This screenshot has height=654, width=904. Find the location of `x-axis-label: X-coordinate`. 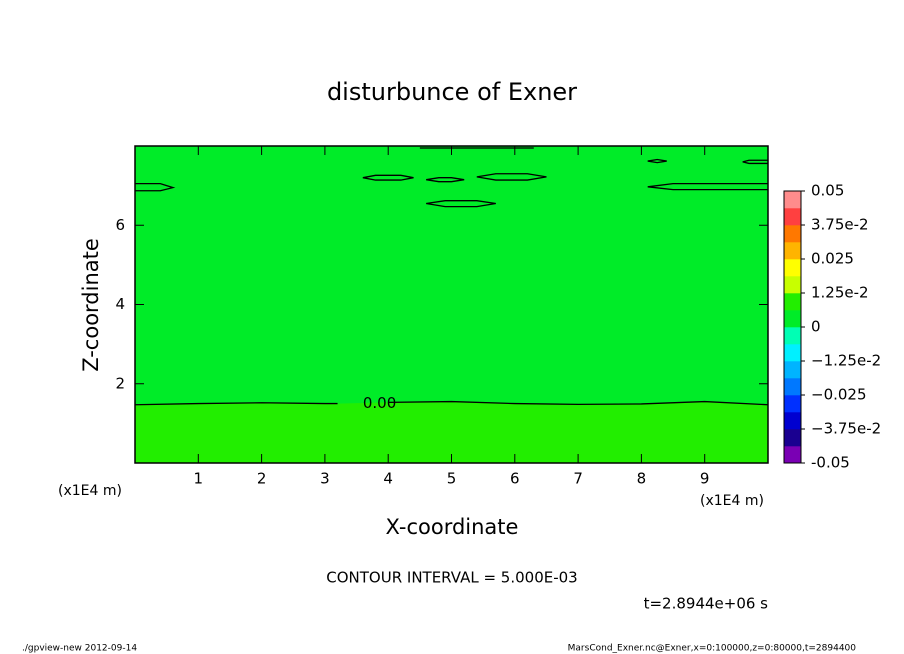

x-axis-label: X-coordinate is located at coordinates (452, 527).